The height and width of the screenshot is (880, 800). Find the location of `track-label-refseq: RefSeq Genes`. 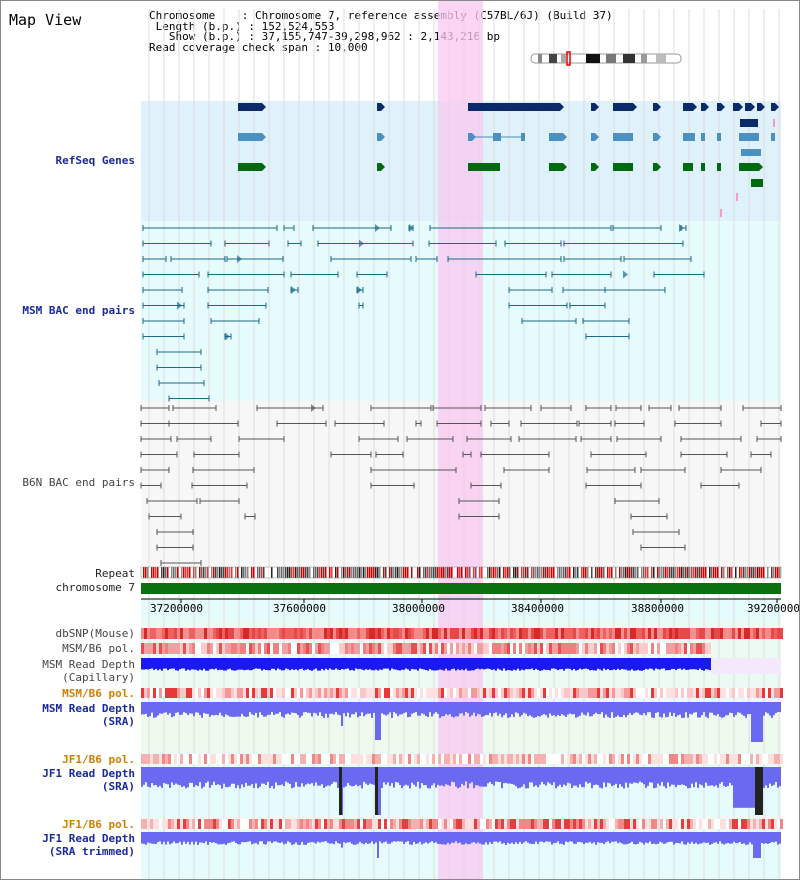

track-label-refseq: RefSeq Genes is located at coordinates (95, 160).